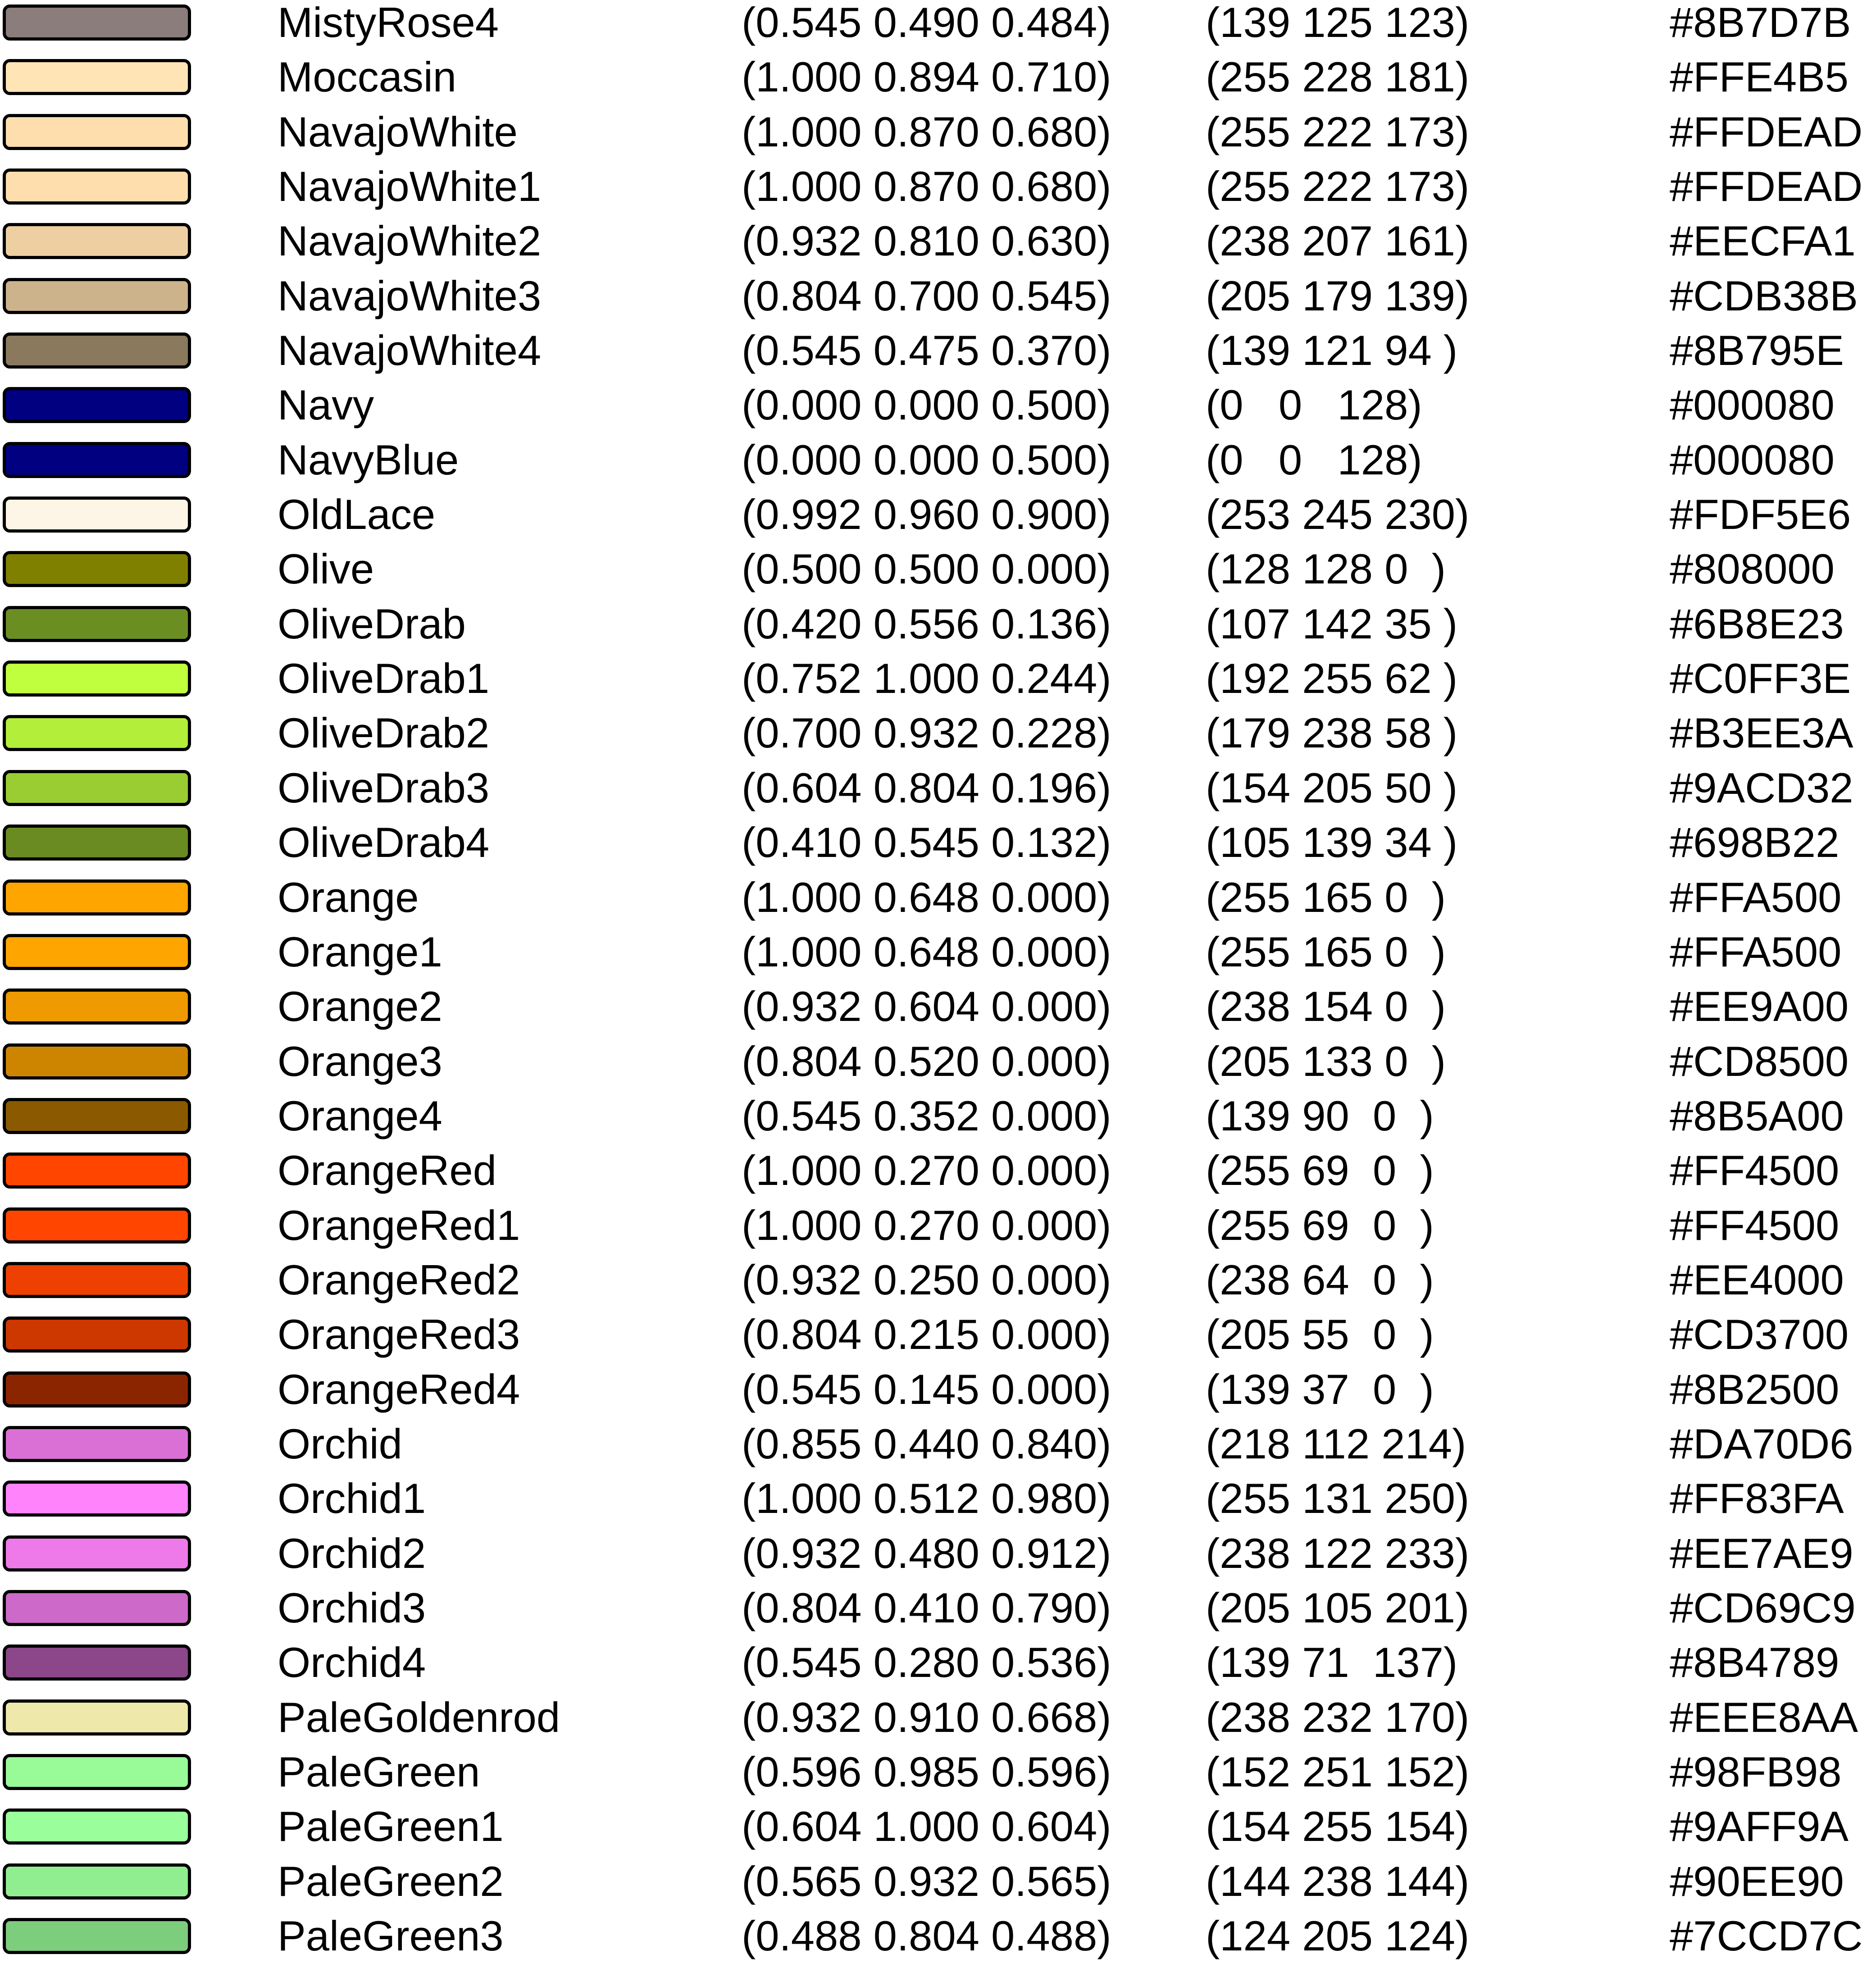 The height and width of the screenshot is (1968, 1876). Describe the element at coordinates (367, 77) in the screenshot. I see `color-name: Moccasin` at that location.